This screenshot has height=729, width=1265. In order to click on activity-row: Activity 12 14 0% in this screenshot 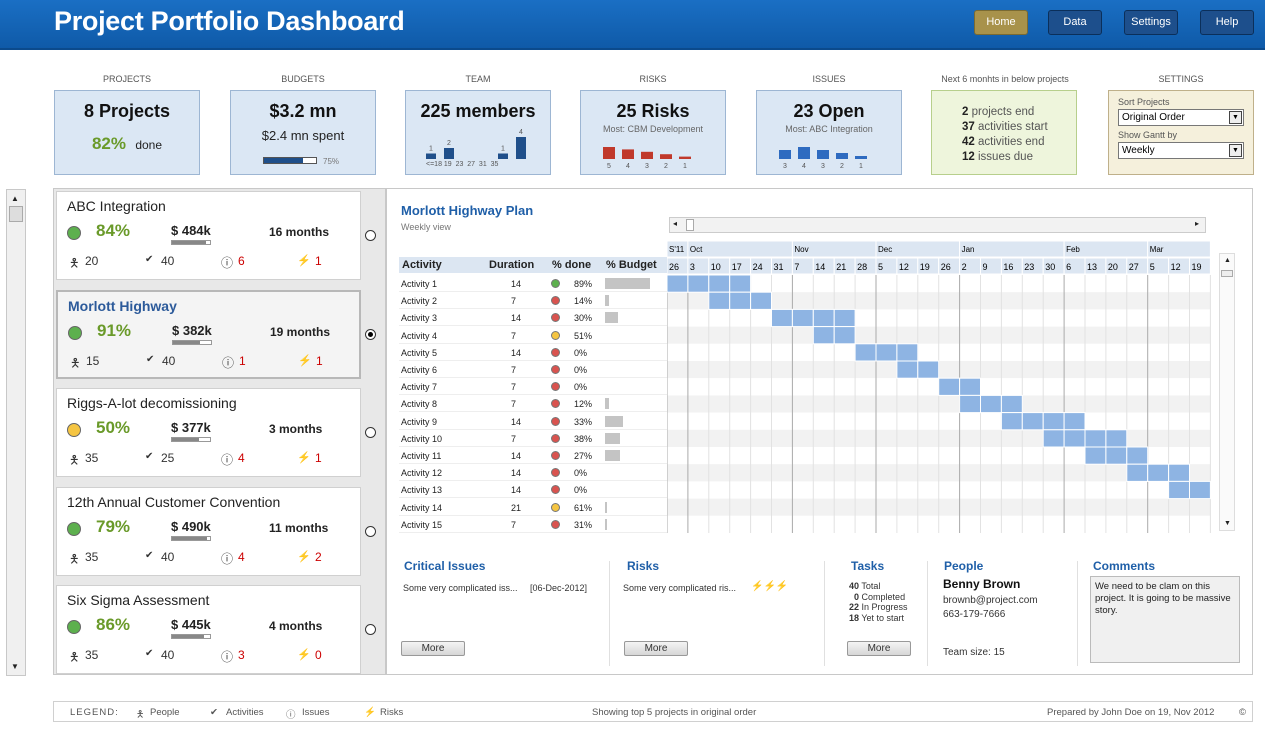, I will do `click(533, 473)`.